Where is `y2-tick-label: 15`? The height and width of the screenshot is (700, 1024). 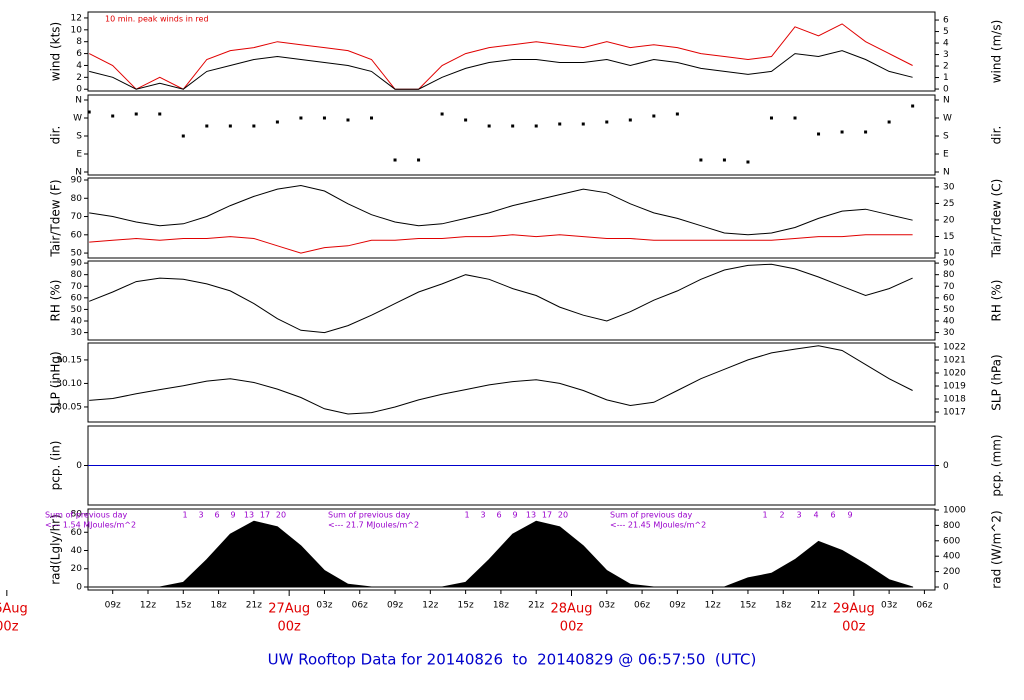 y2-tick-label: 15 is located at coordinates (948, 237).